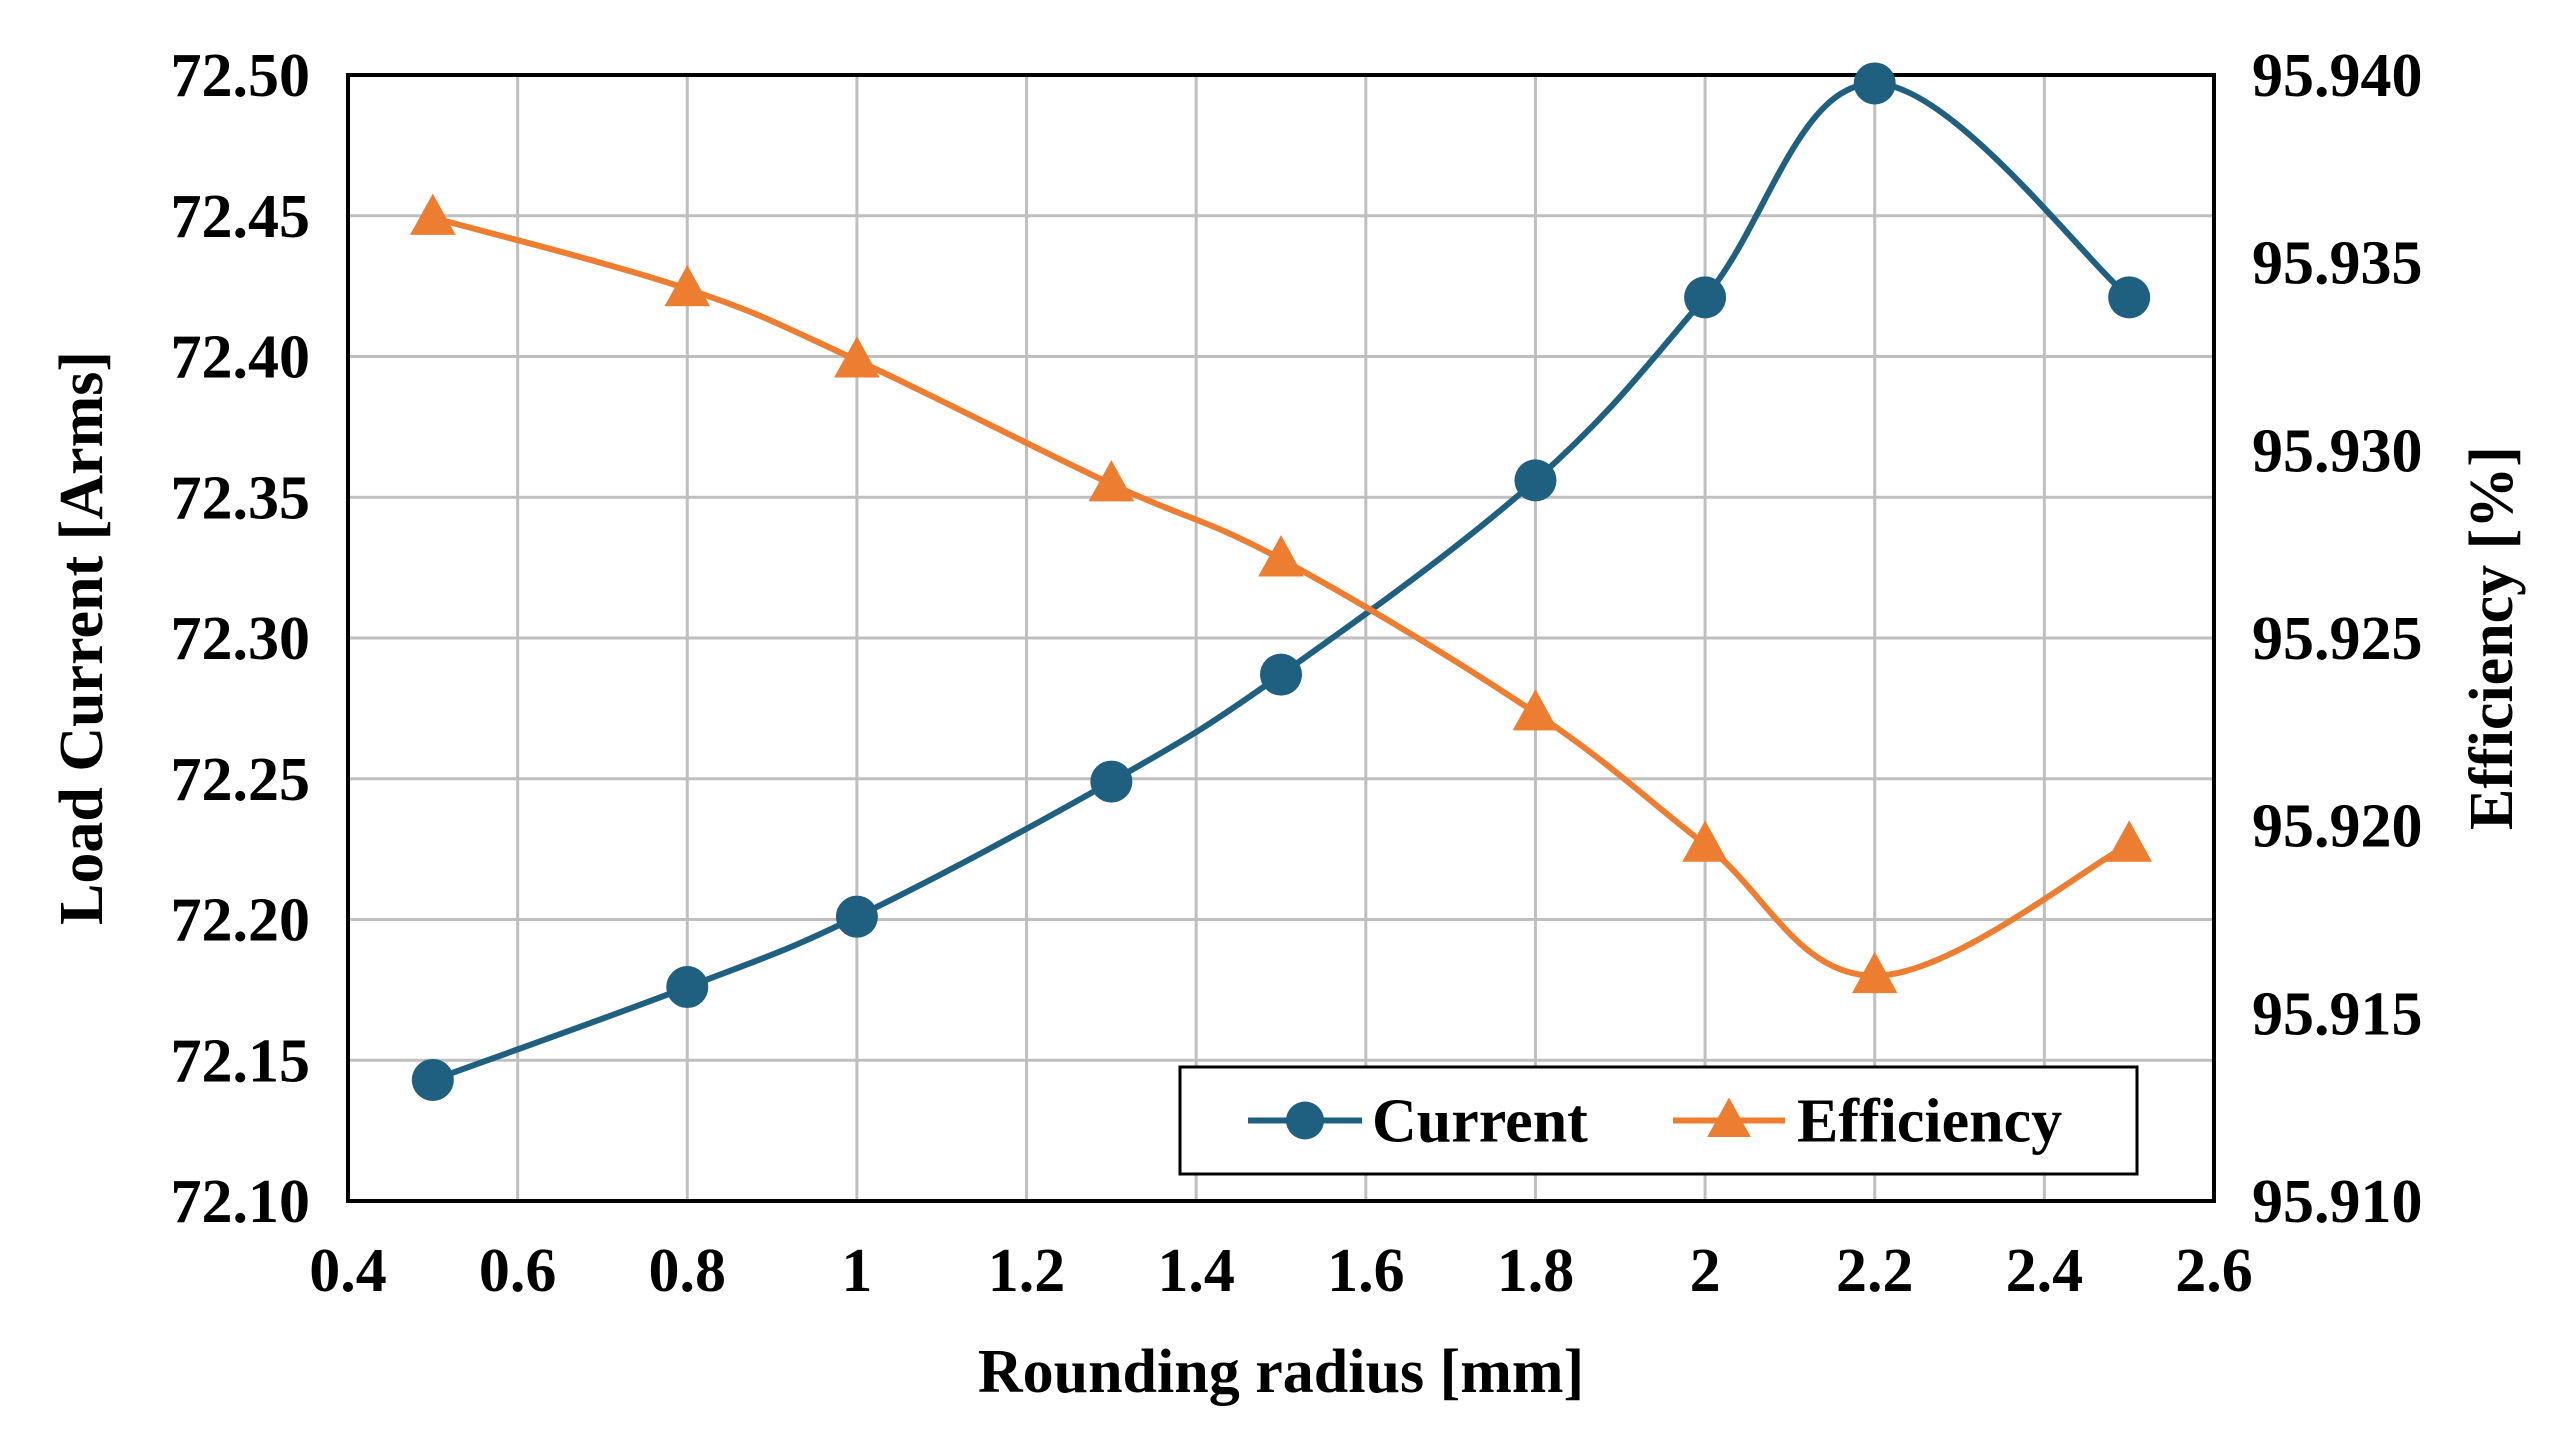 The width and height of the screenshot is (2557, 1448). What do you see at coordinates (1705, 1271) in the screenshot?
I see `x-tick-label: 2` at bounding box center [1705, 1271].